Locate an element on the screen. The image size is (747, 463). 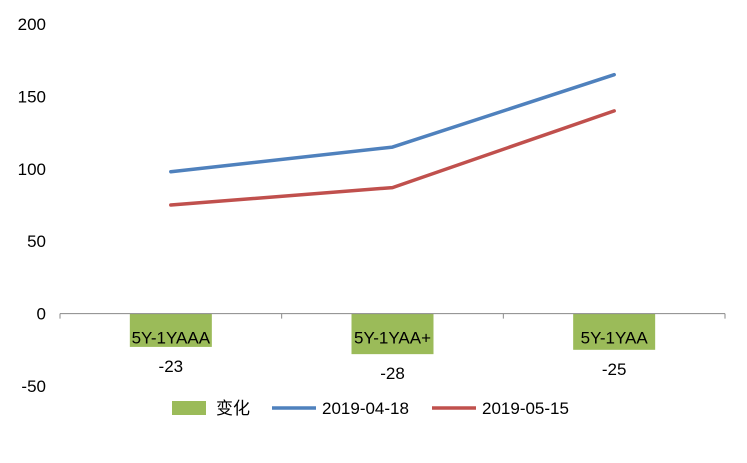
y-tick-label: 200 is located at coordinates (32, 24).